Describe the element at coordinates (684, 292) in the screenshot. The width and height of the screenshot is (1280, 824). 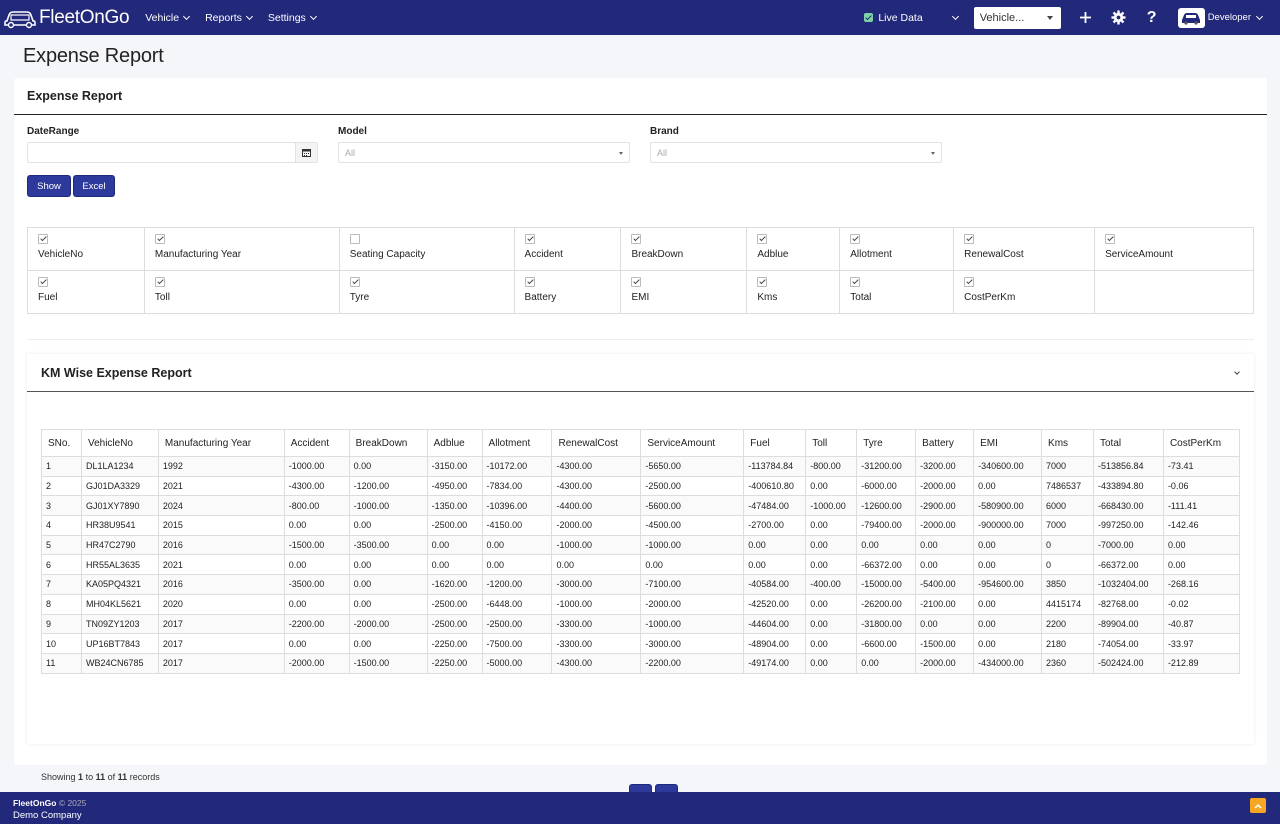
I see `column-option: EMI` at that location.